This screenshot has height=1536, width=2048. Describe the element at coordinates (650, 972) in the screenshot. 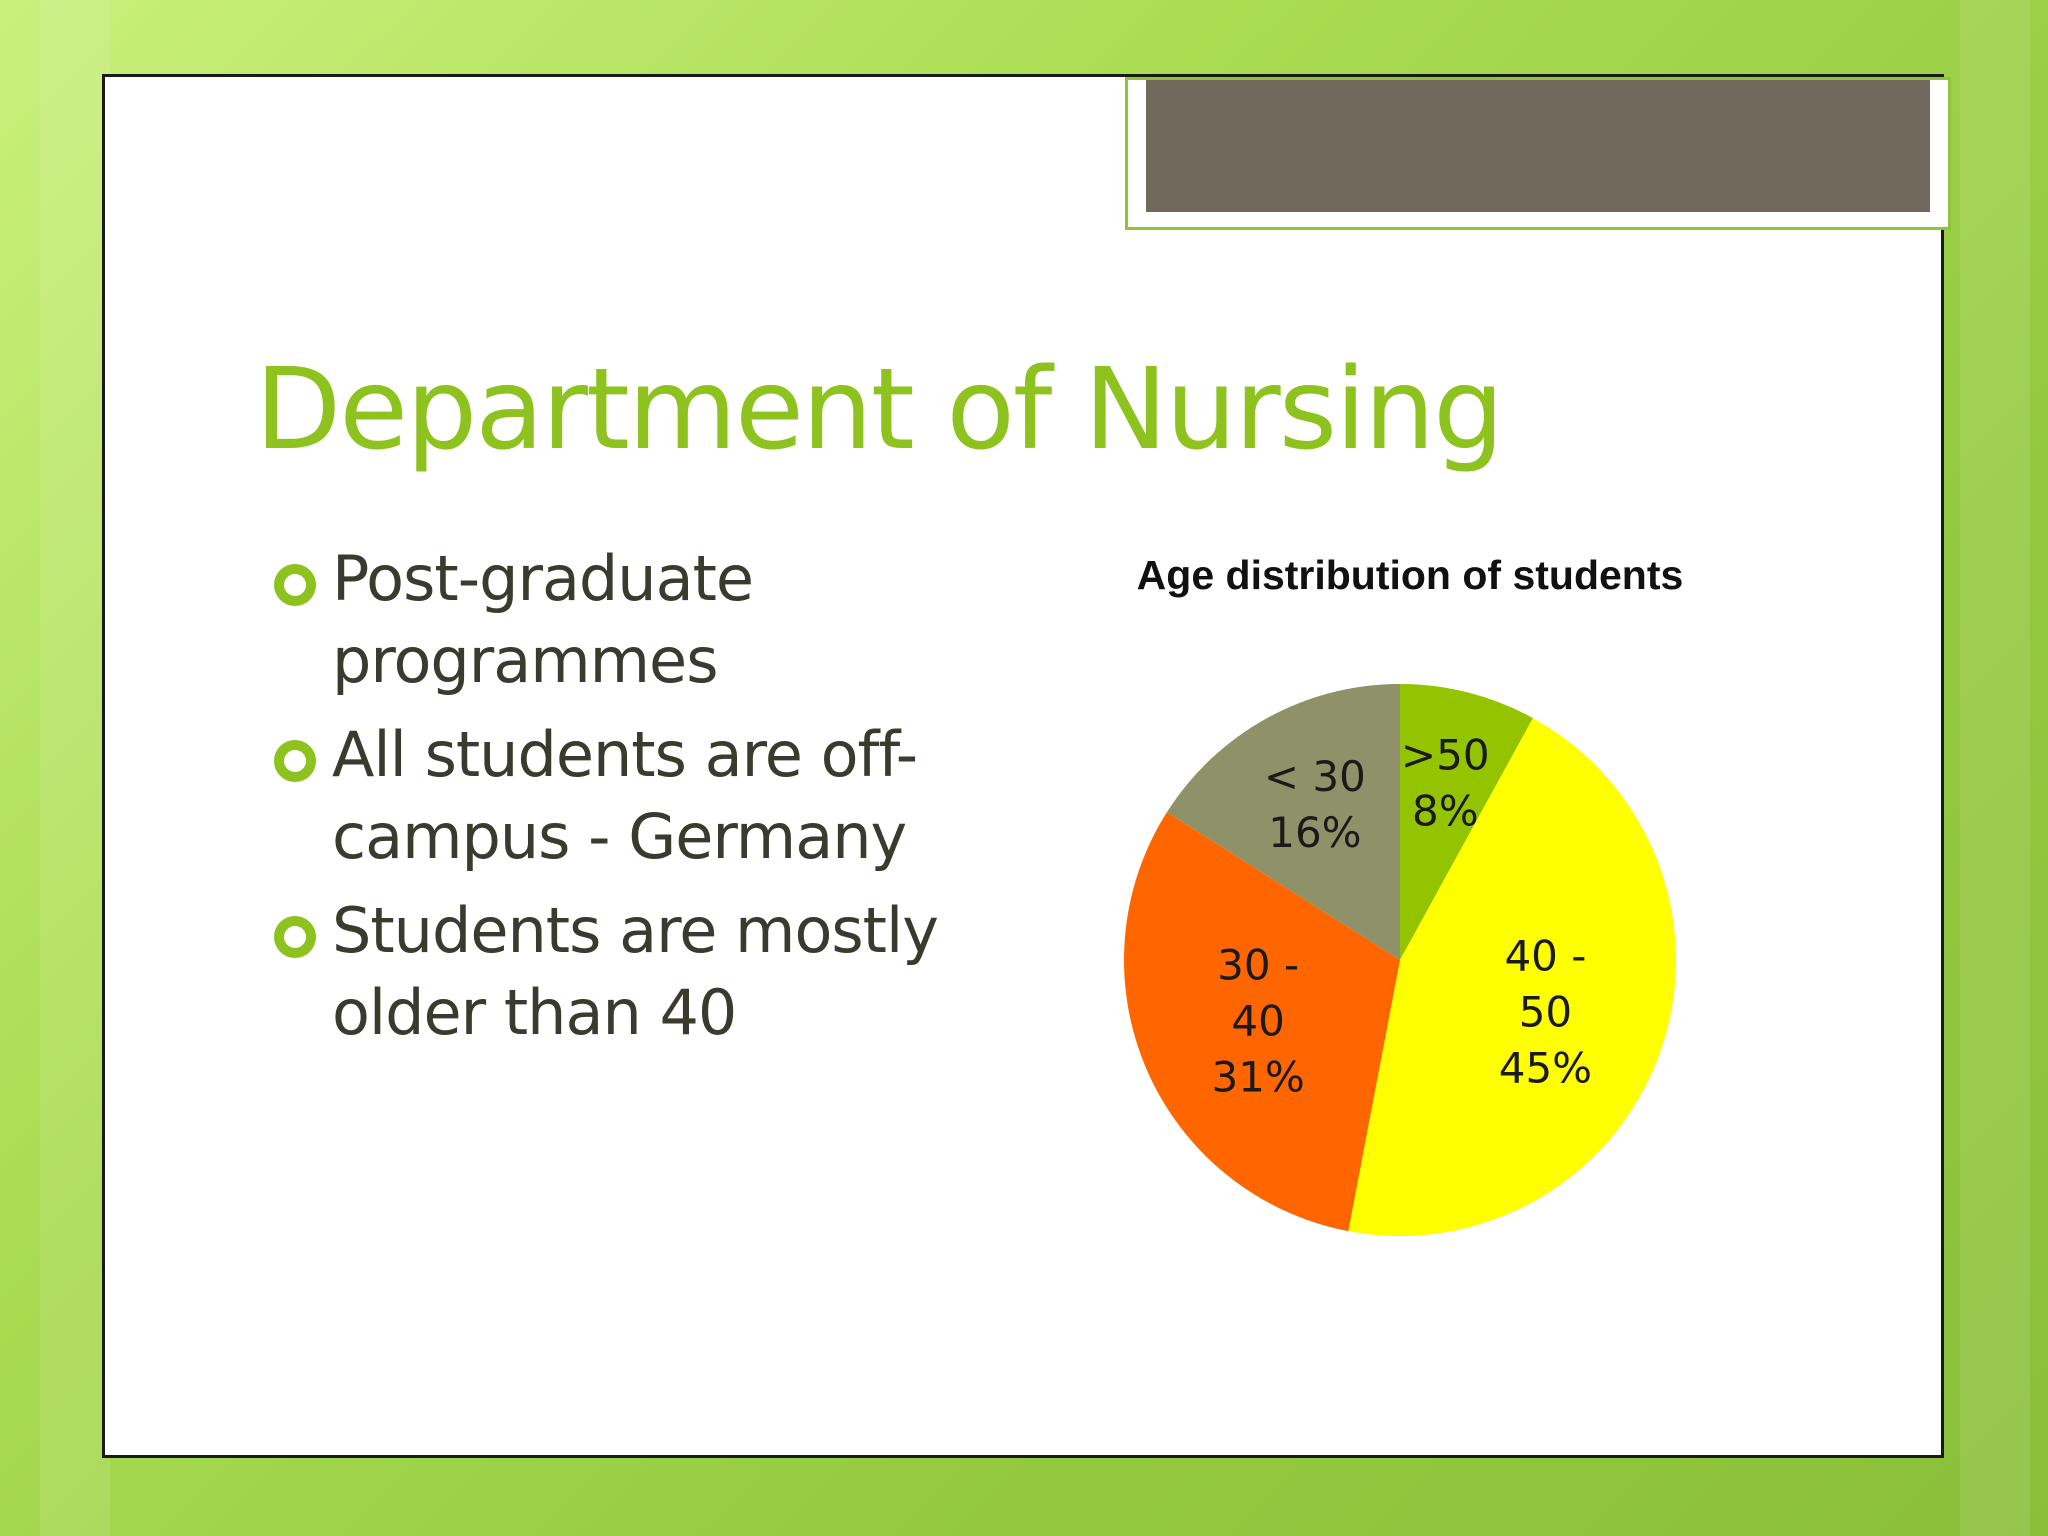

I see `bullet-item: Students are mostly older than 40` at that location.